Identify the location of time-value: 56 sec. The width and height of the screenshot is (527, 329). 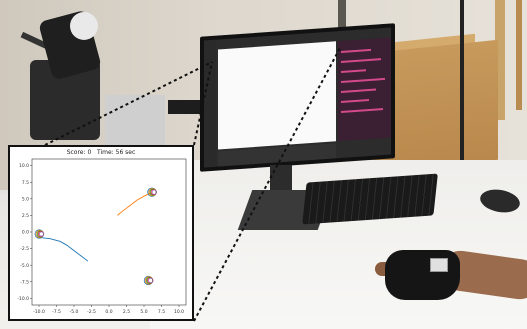
(125, 152).